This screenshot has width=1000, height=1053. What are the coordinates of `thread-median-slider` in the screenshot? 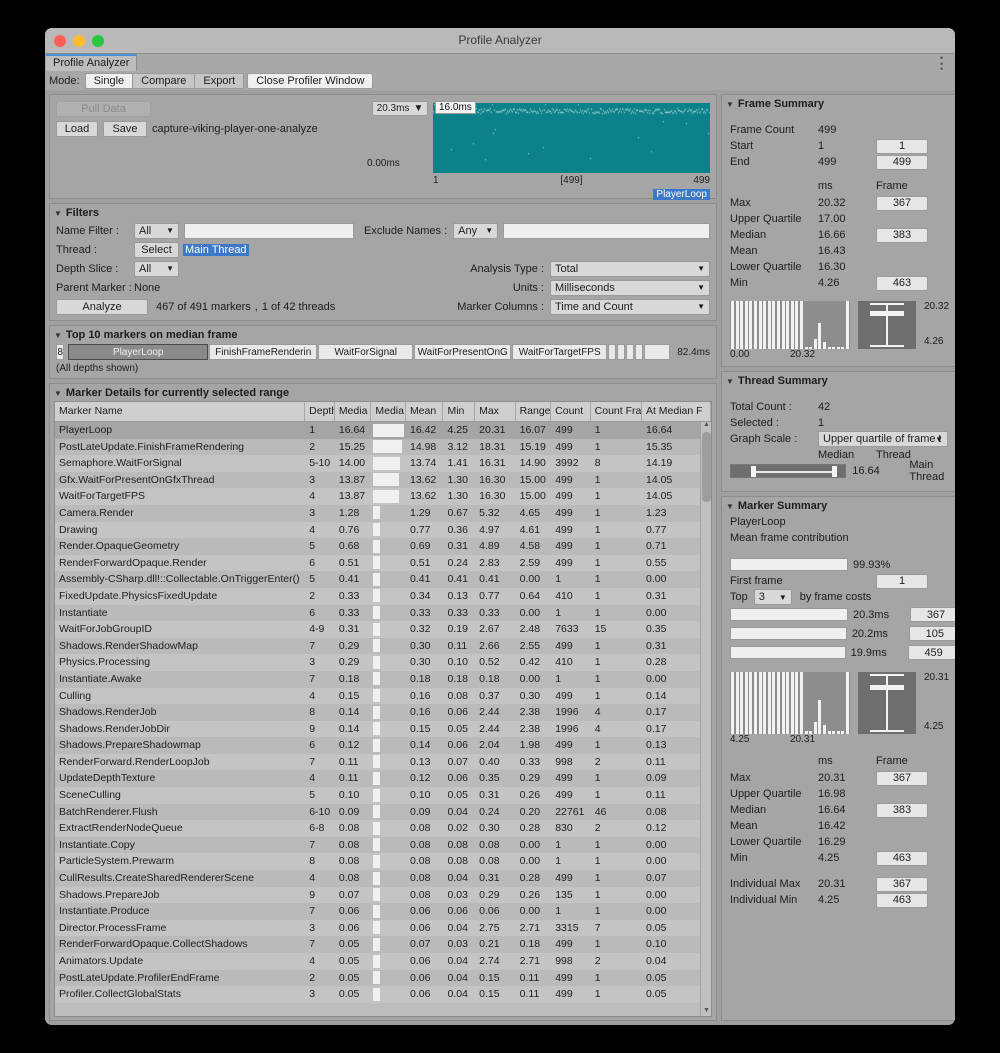 It's located at (788, 471).